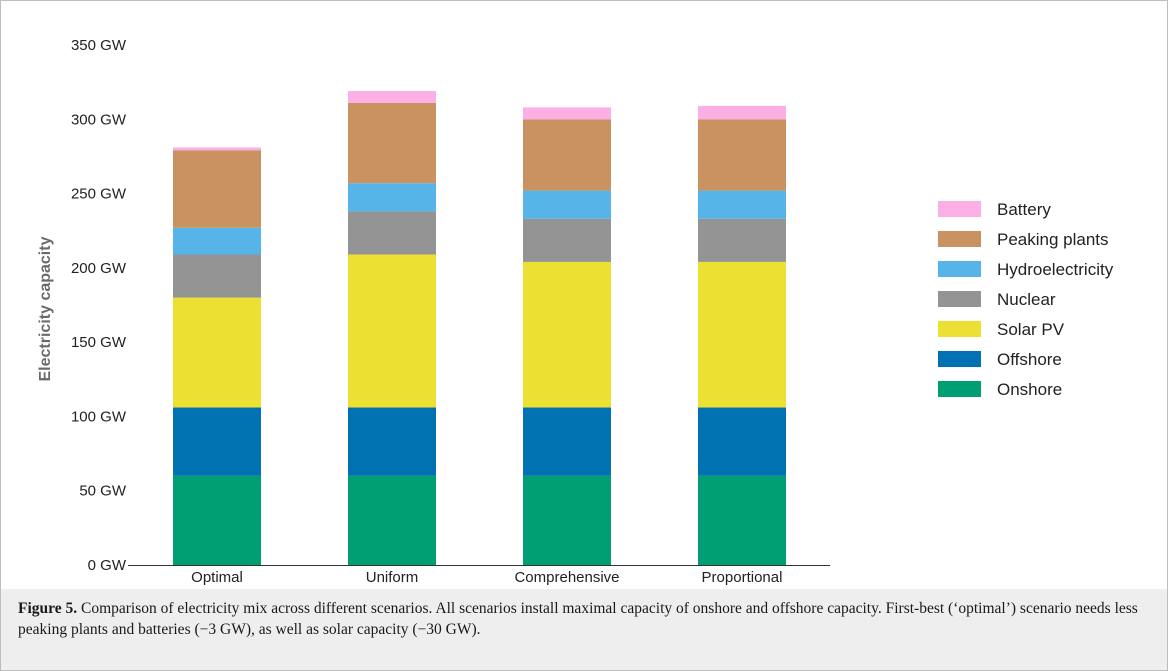  I want to click on legend-label: Offshore, so click(1029, 359).